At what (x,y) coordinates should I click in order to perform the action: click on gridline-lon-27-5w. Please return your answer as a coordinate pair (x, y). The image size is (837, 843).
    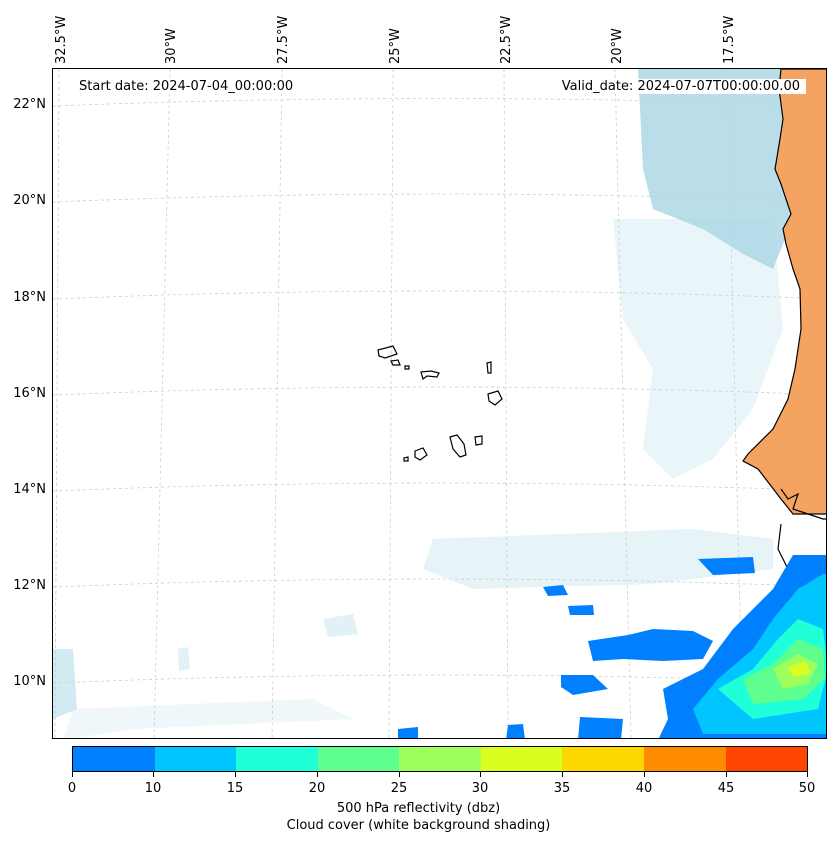
    Looking at the image, I should click on (277, 403).